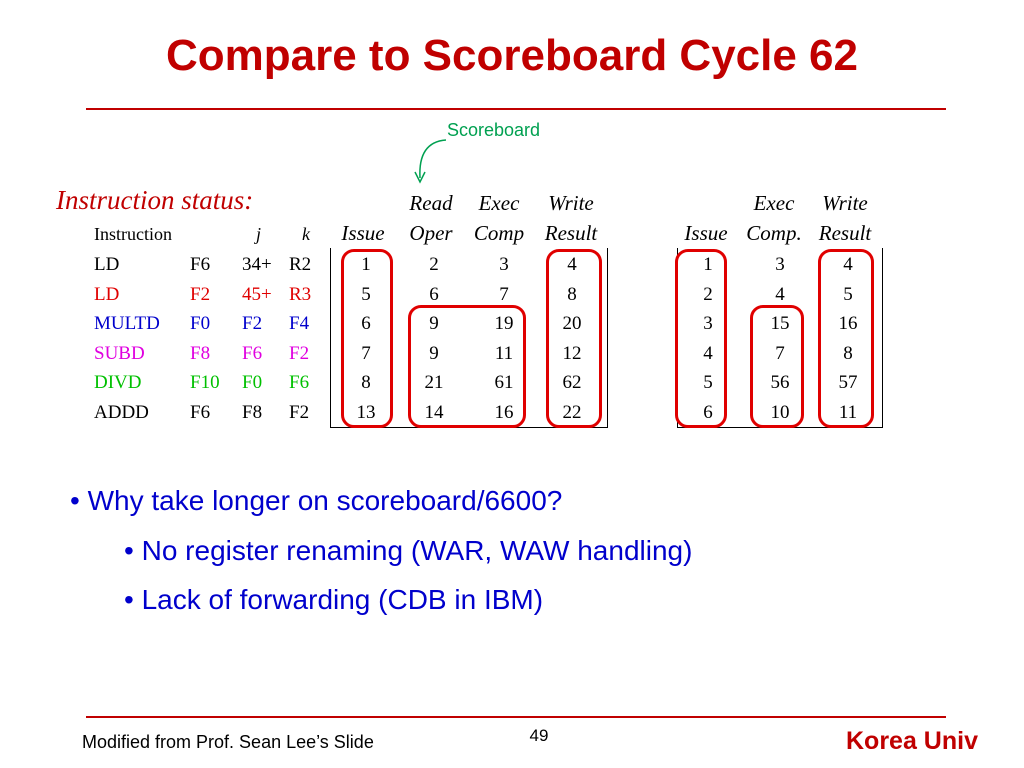 The image size is (1024, 768). I want to click on row-issue: 5, so click(366, 294).